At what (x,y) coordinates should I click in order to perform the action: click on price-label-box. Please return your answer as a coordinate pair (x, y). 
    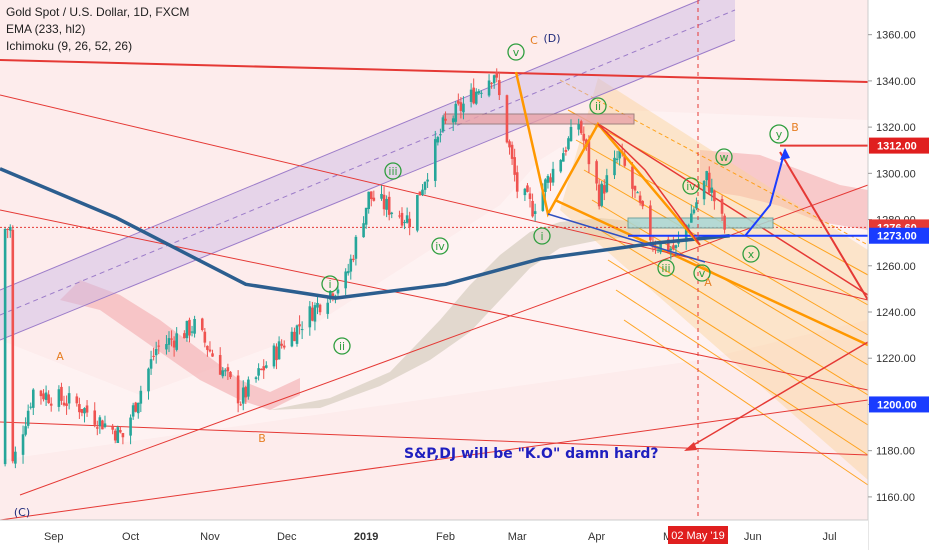
    Looking at the image, I should click on (899, 404).